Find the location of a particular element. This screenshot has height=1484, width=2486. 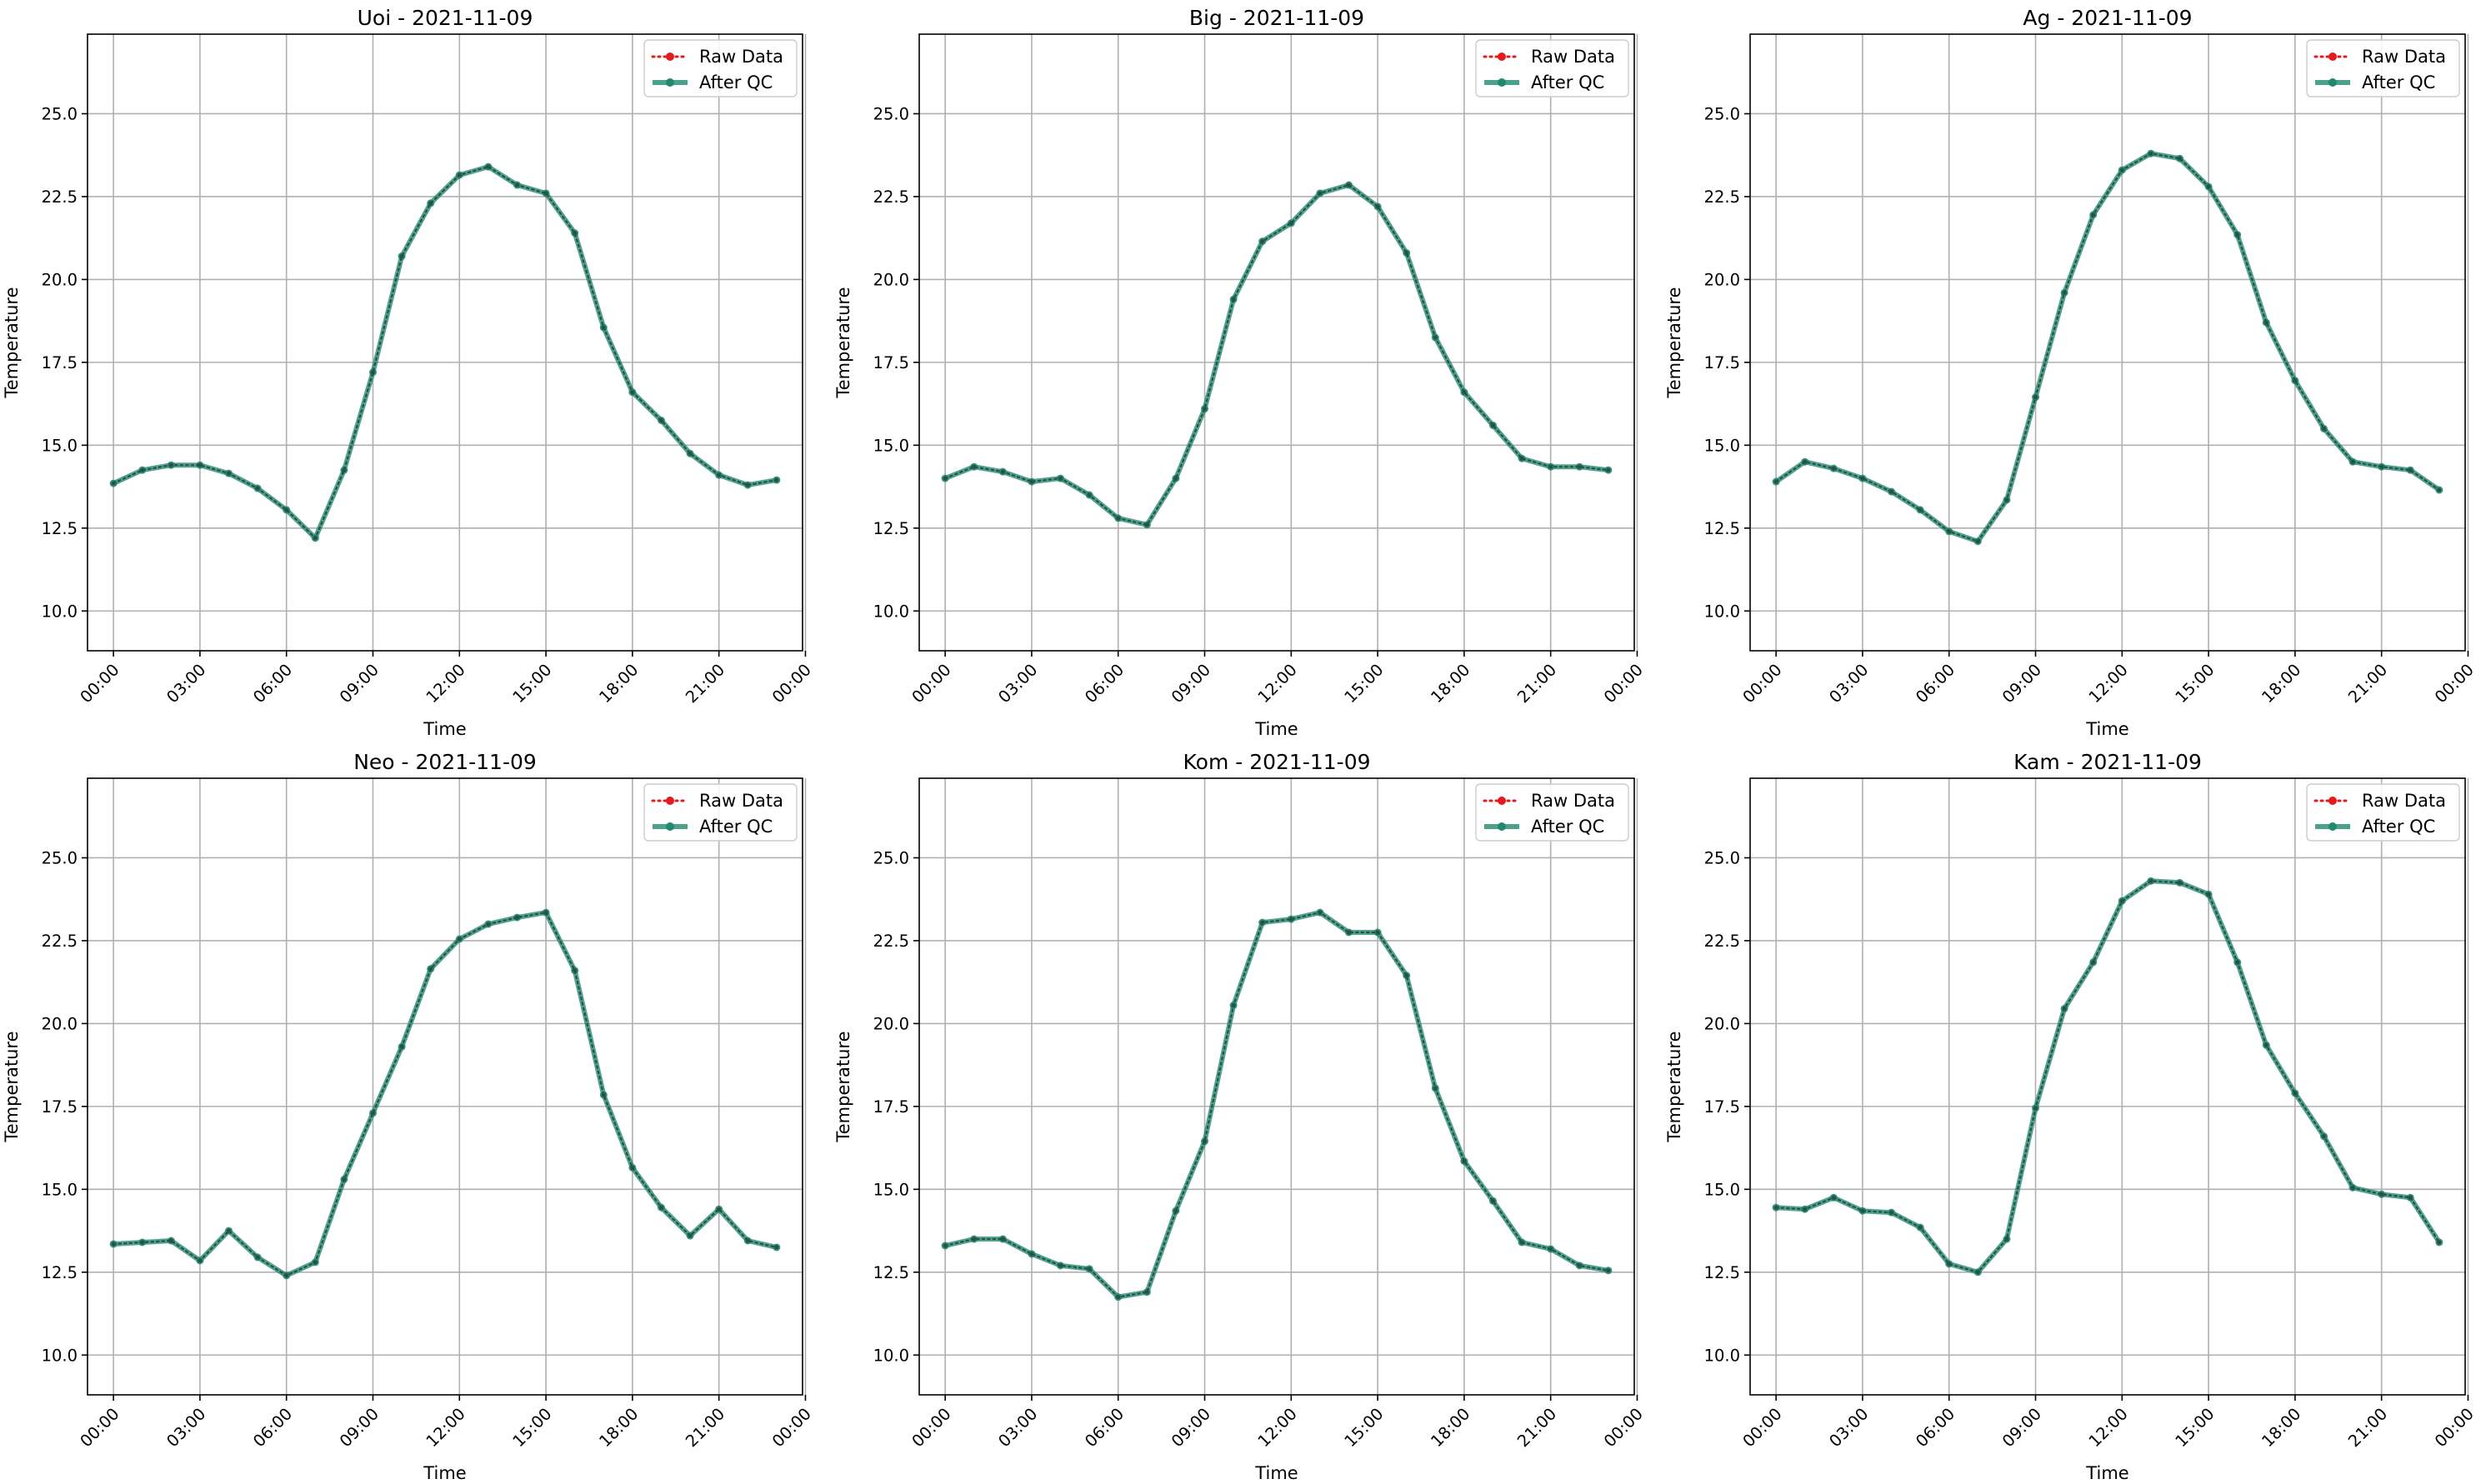

y-tick-label: 22.5 is located at coordinates (60, 197).